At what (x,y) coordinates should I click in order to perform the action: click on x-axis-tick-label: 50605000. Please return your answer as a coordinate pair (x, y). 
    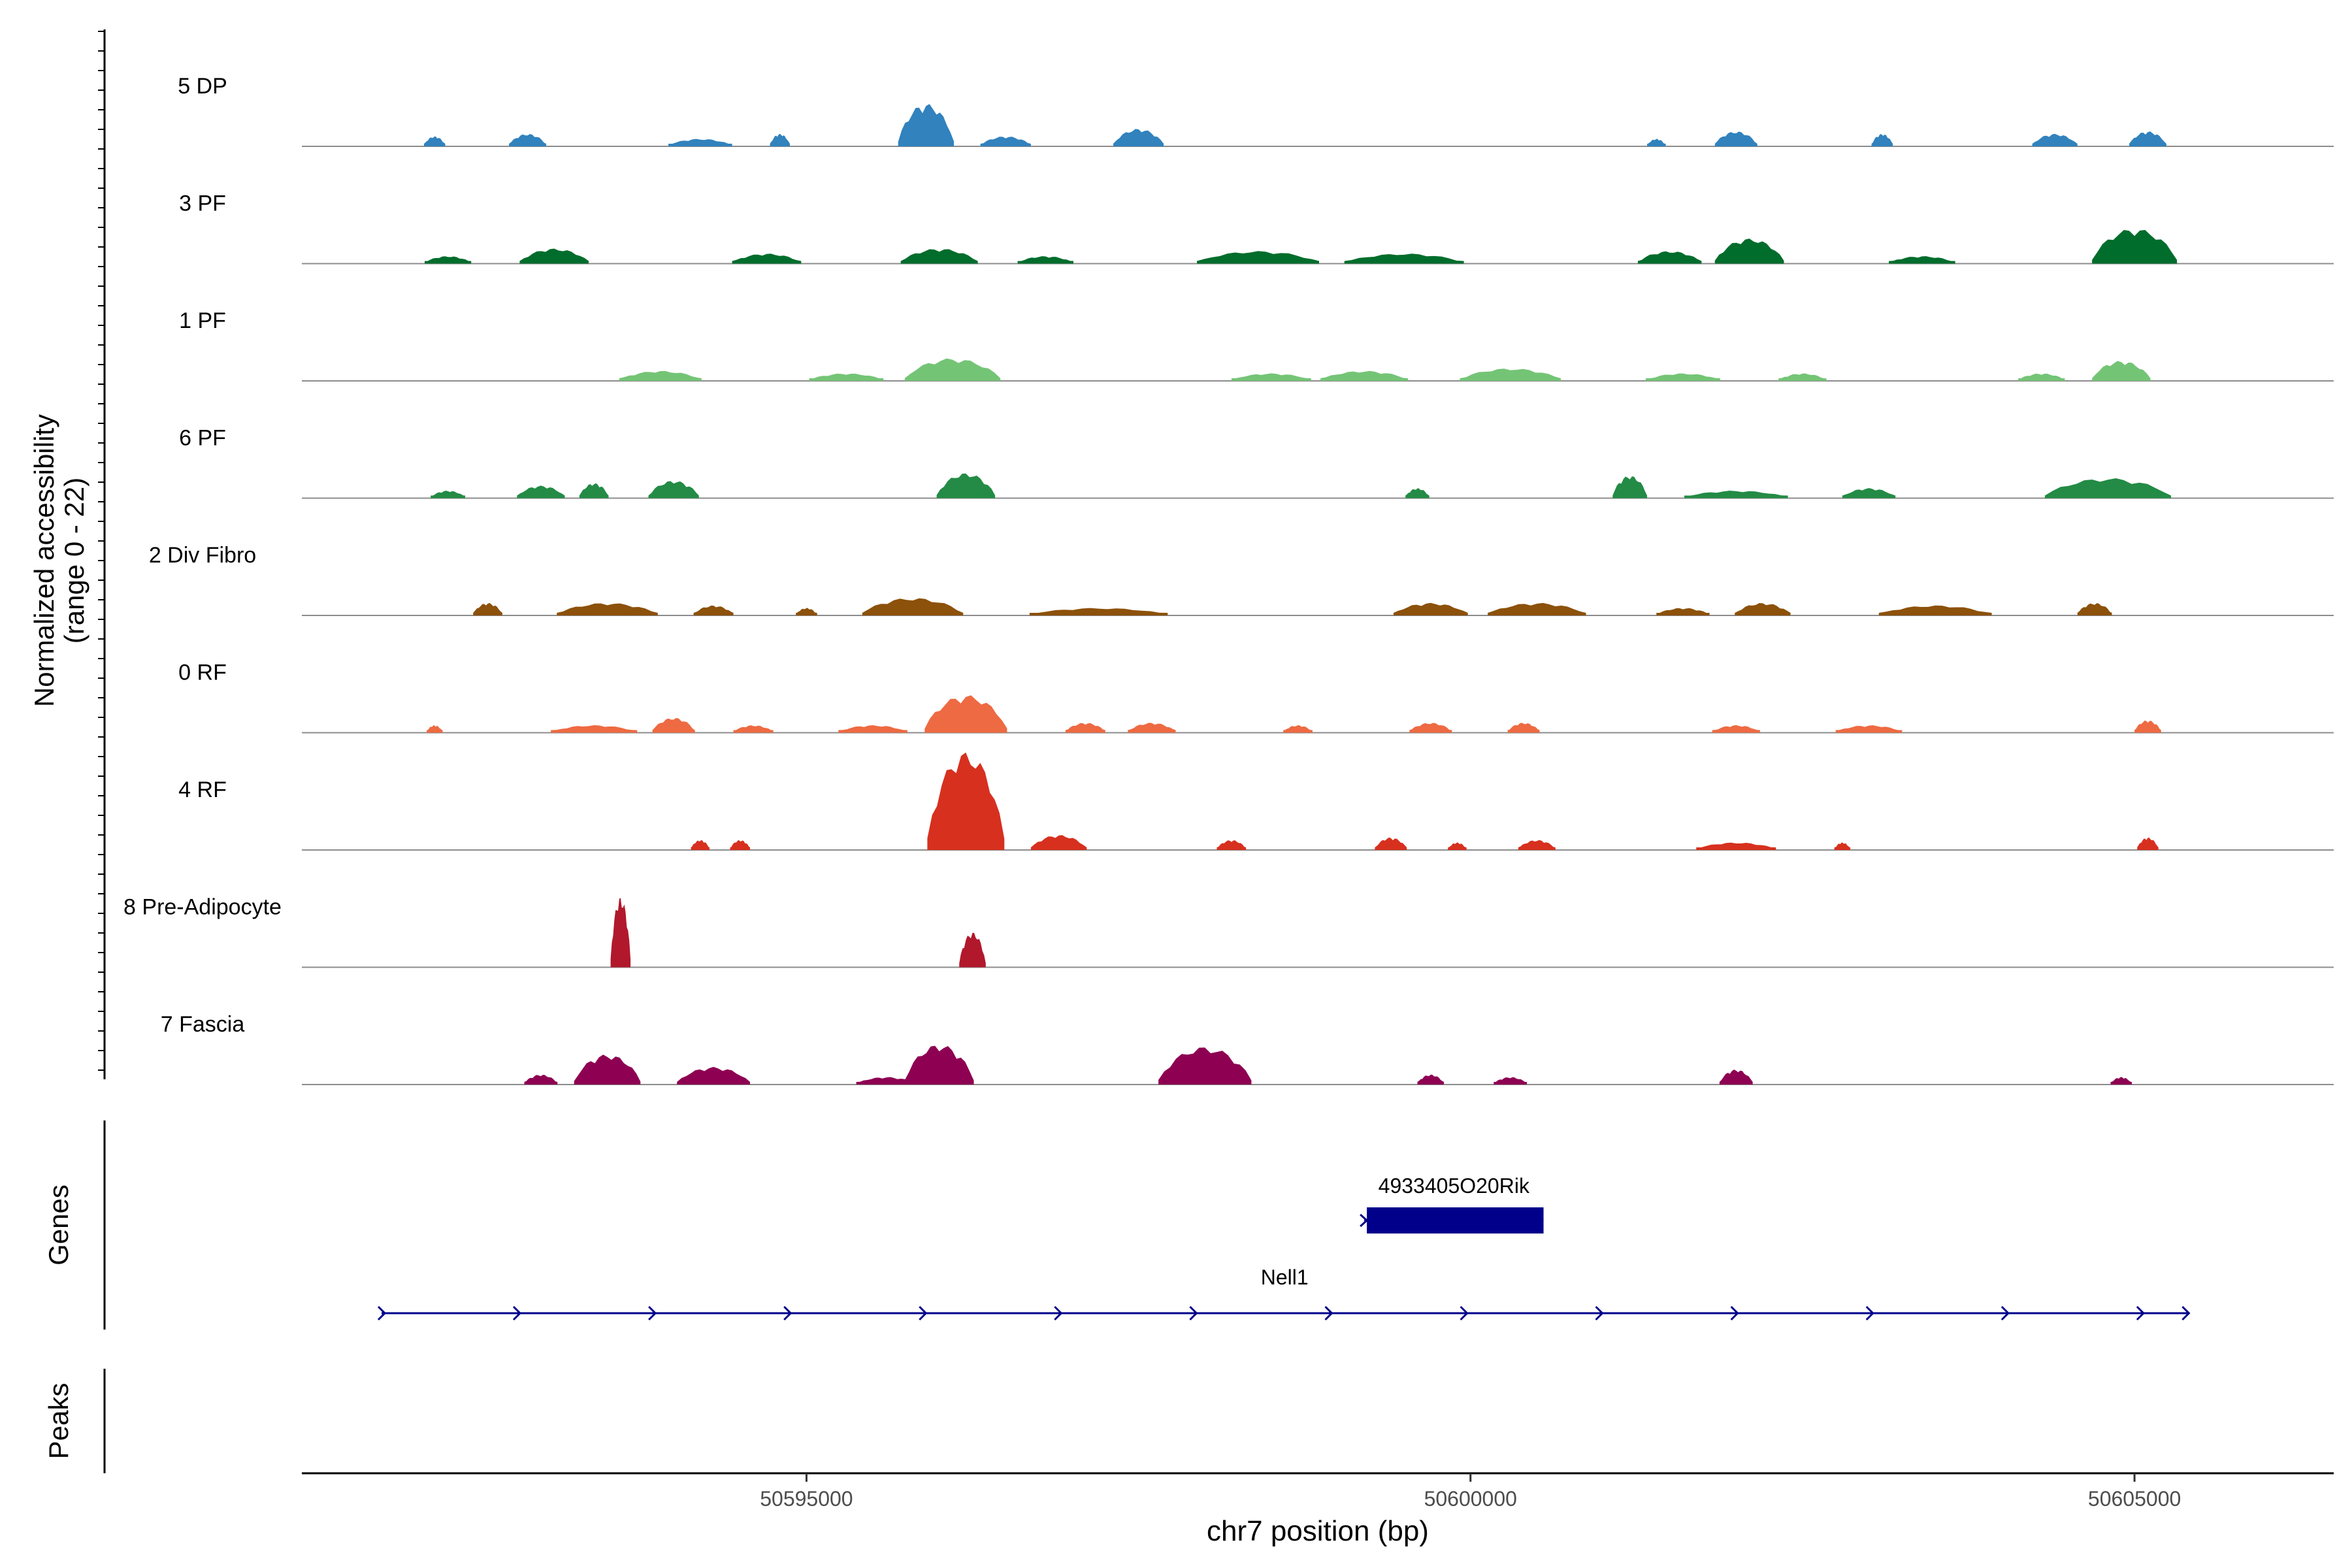
    Looking at the image, I should click on (2134, 1499).